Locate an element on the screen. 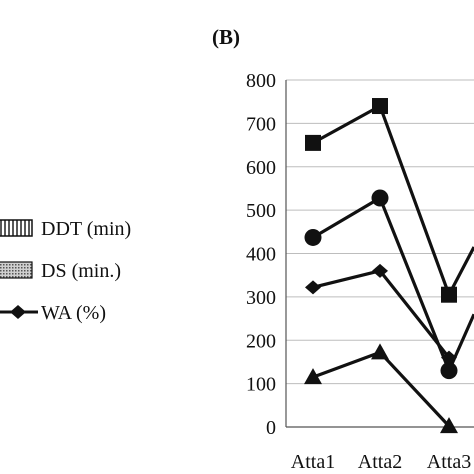 This screenshot has height=474, width=474. panel-label: (B) is located at coordinates (226, 37).